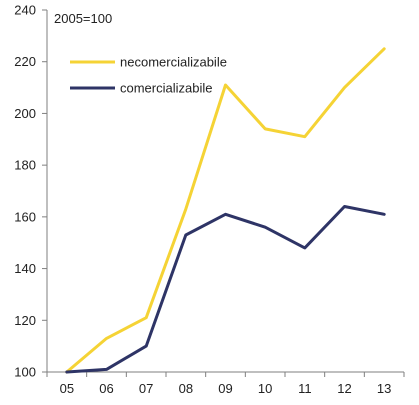 Image resolution: width=419 pixels, height=405 pixels. Describe the element at coordinates (67, 388) in the screenshot. I see `x-tick-label: 05` at that location.